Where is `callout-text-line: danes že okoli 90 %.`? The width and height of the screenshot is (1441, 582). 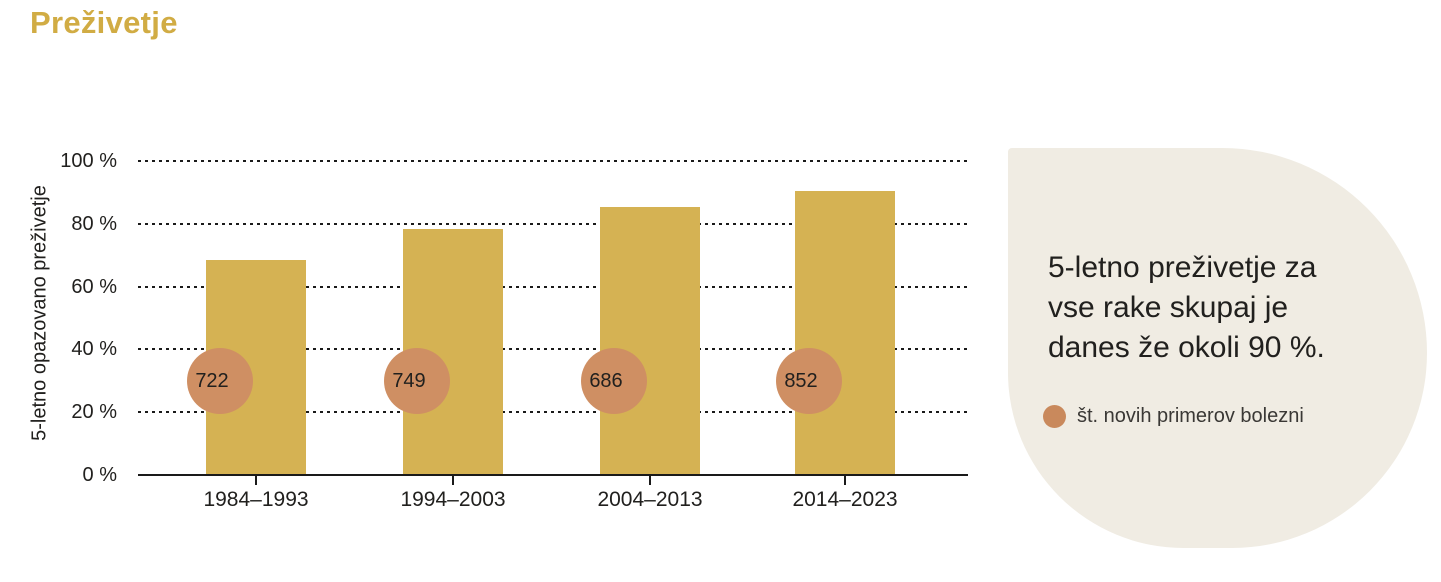 callout-text-line: danes že okoli 90 %. is located at coordinates (1186, 347).